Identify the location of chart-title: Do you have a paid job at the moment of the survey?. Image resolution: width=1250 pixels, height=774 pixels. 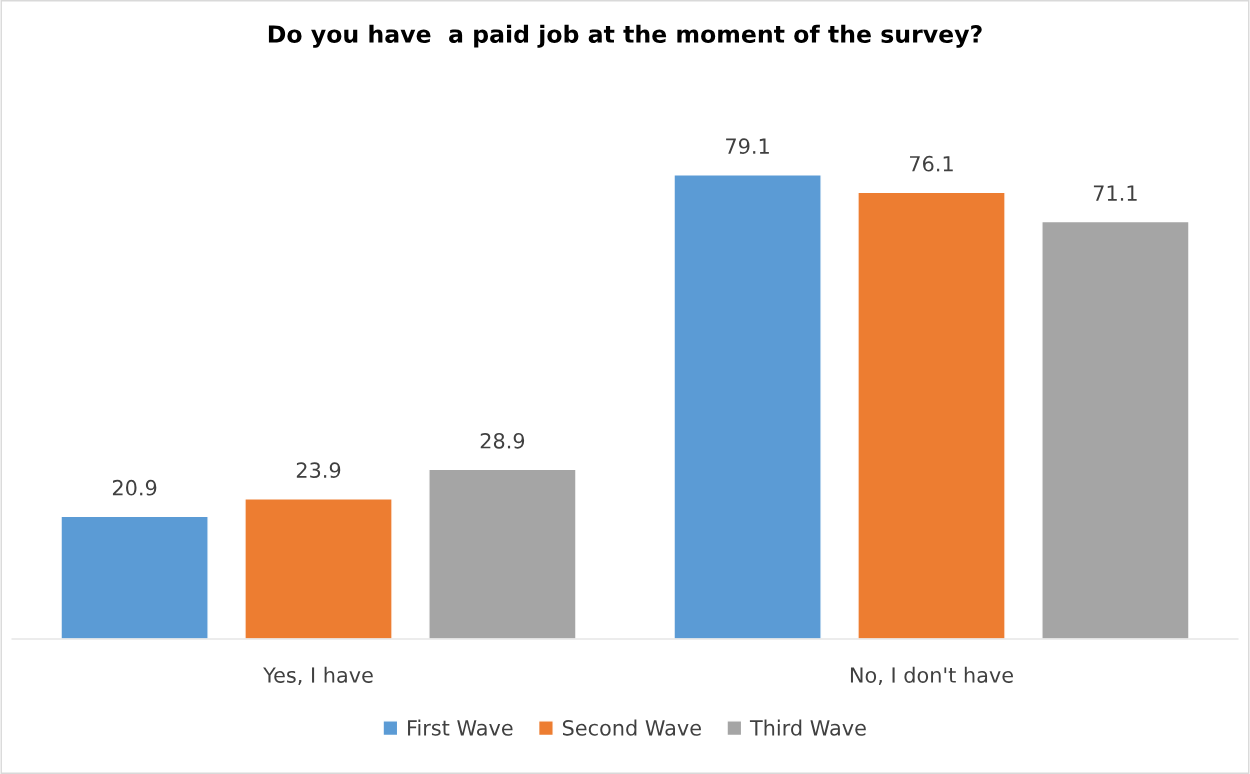
(625, 36).